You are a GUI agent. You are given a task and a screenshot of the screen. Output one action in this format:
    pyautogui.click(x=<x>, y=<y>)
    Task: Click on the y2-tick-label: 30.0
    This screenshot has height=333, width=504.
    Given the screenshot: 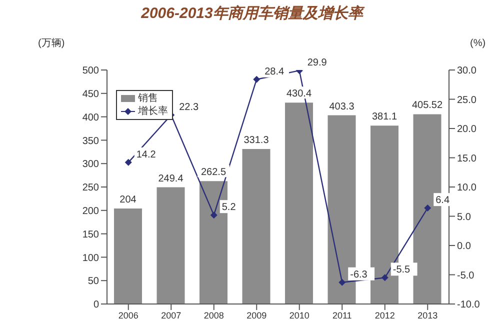 What is the action you would take?
    pyautogui.click(x=467, y=71)
    